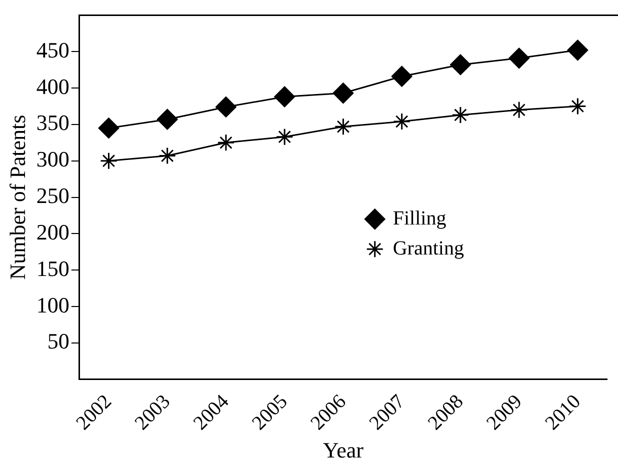  I want to click on legend-label: Filling, so click(419, 218).